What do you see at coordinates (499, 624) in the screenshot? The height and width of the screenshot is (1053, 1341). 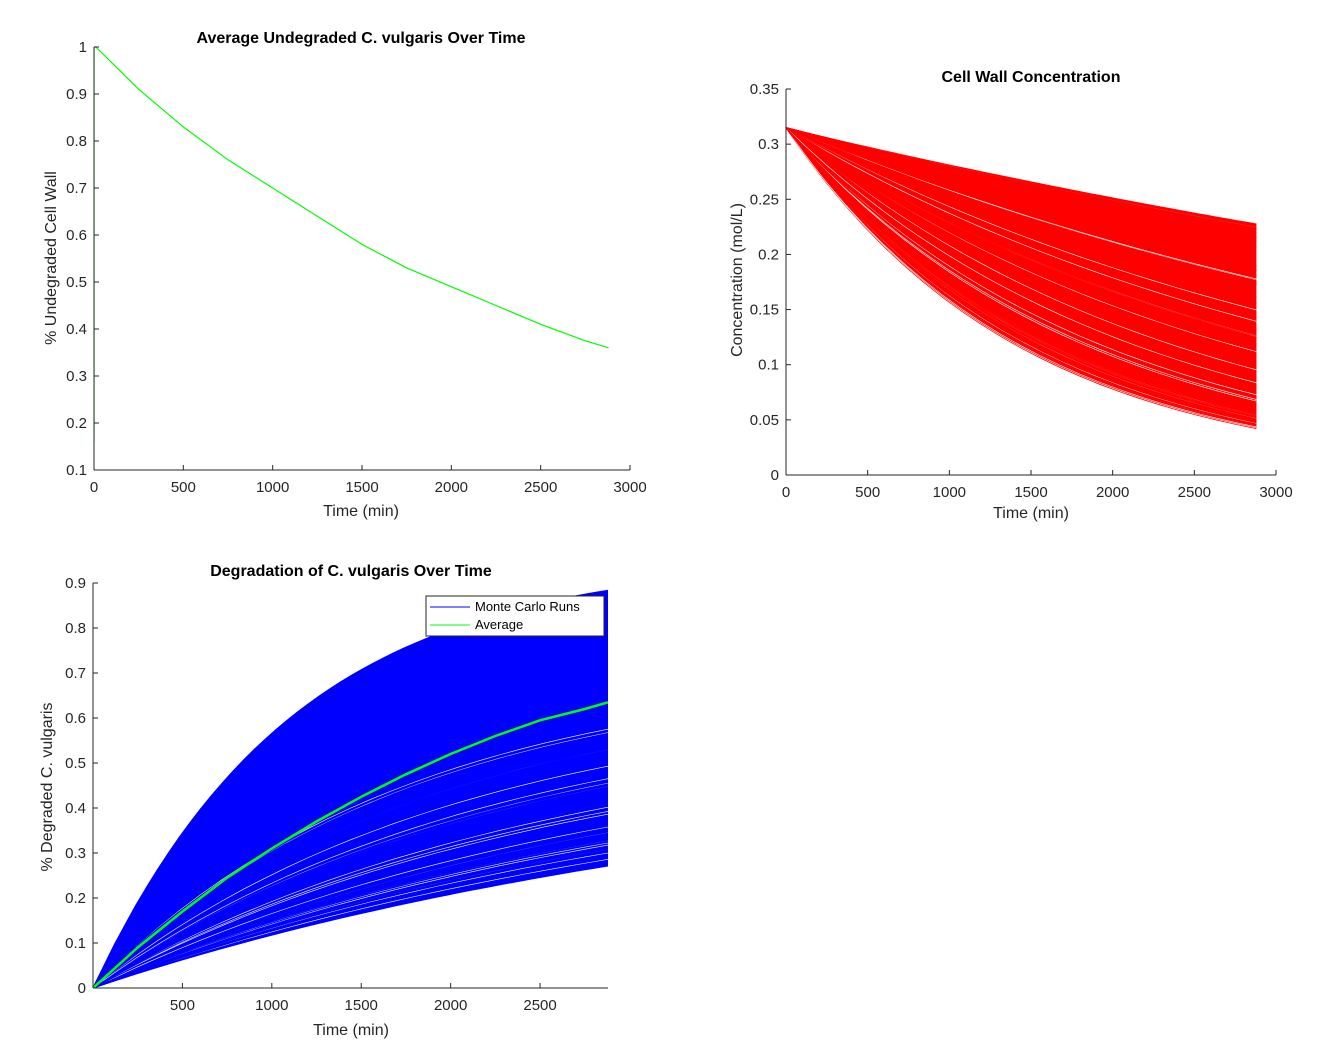 I see `legend-label-average: Average` at bounding box center [499, 624].